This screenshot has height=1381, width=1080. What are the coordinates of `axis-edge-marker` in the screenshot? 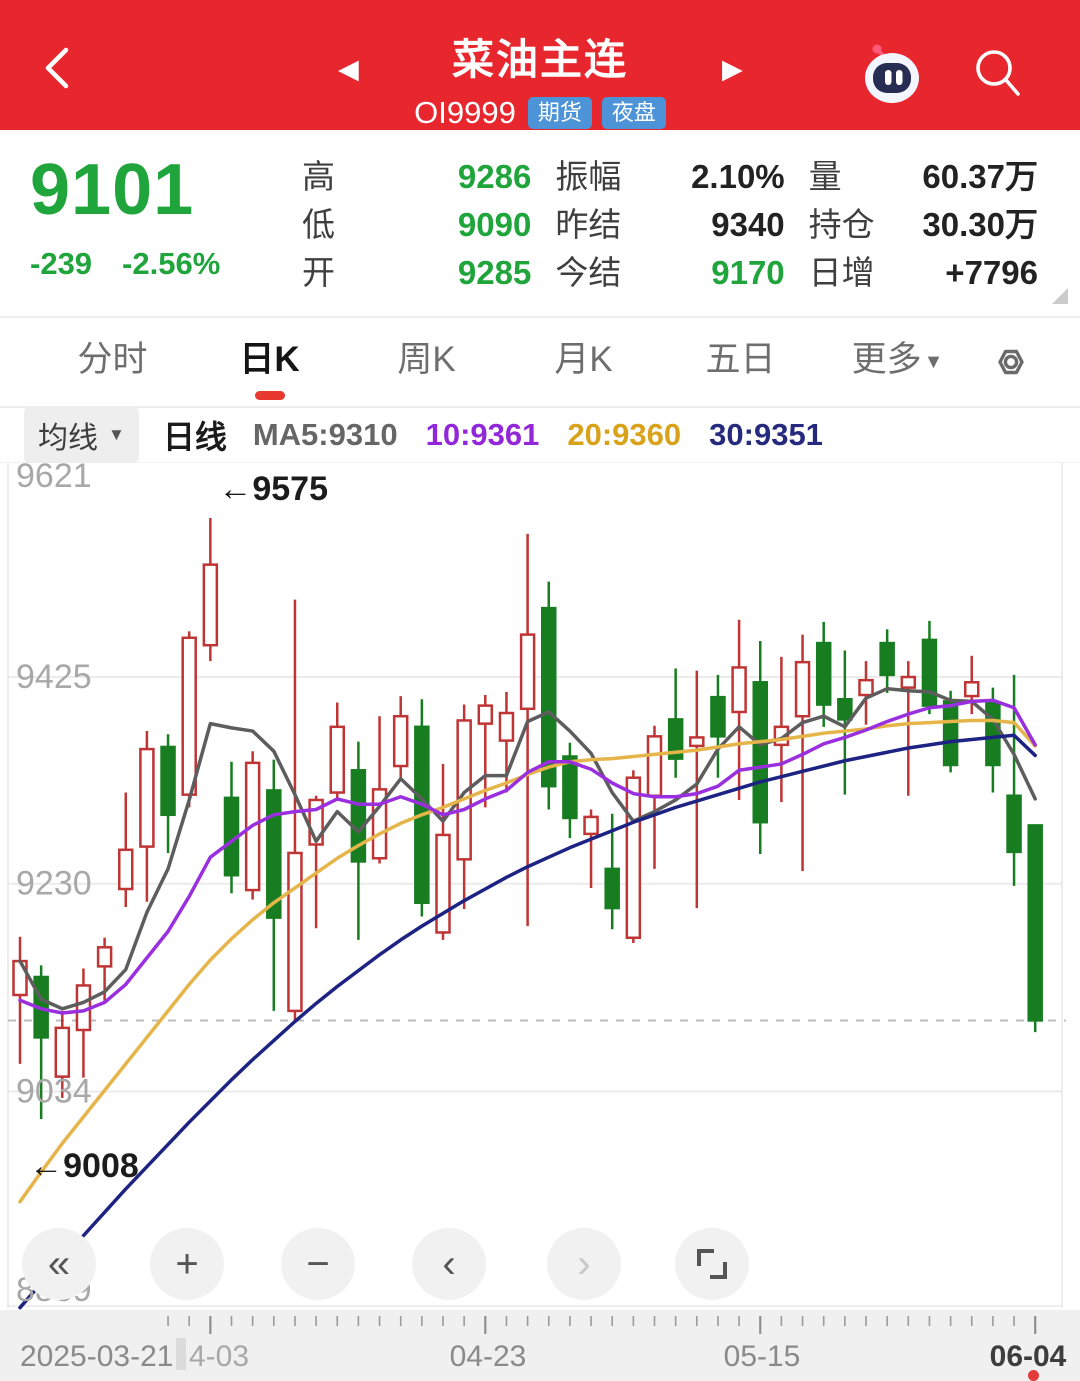 It's located at (181, 1354).